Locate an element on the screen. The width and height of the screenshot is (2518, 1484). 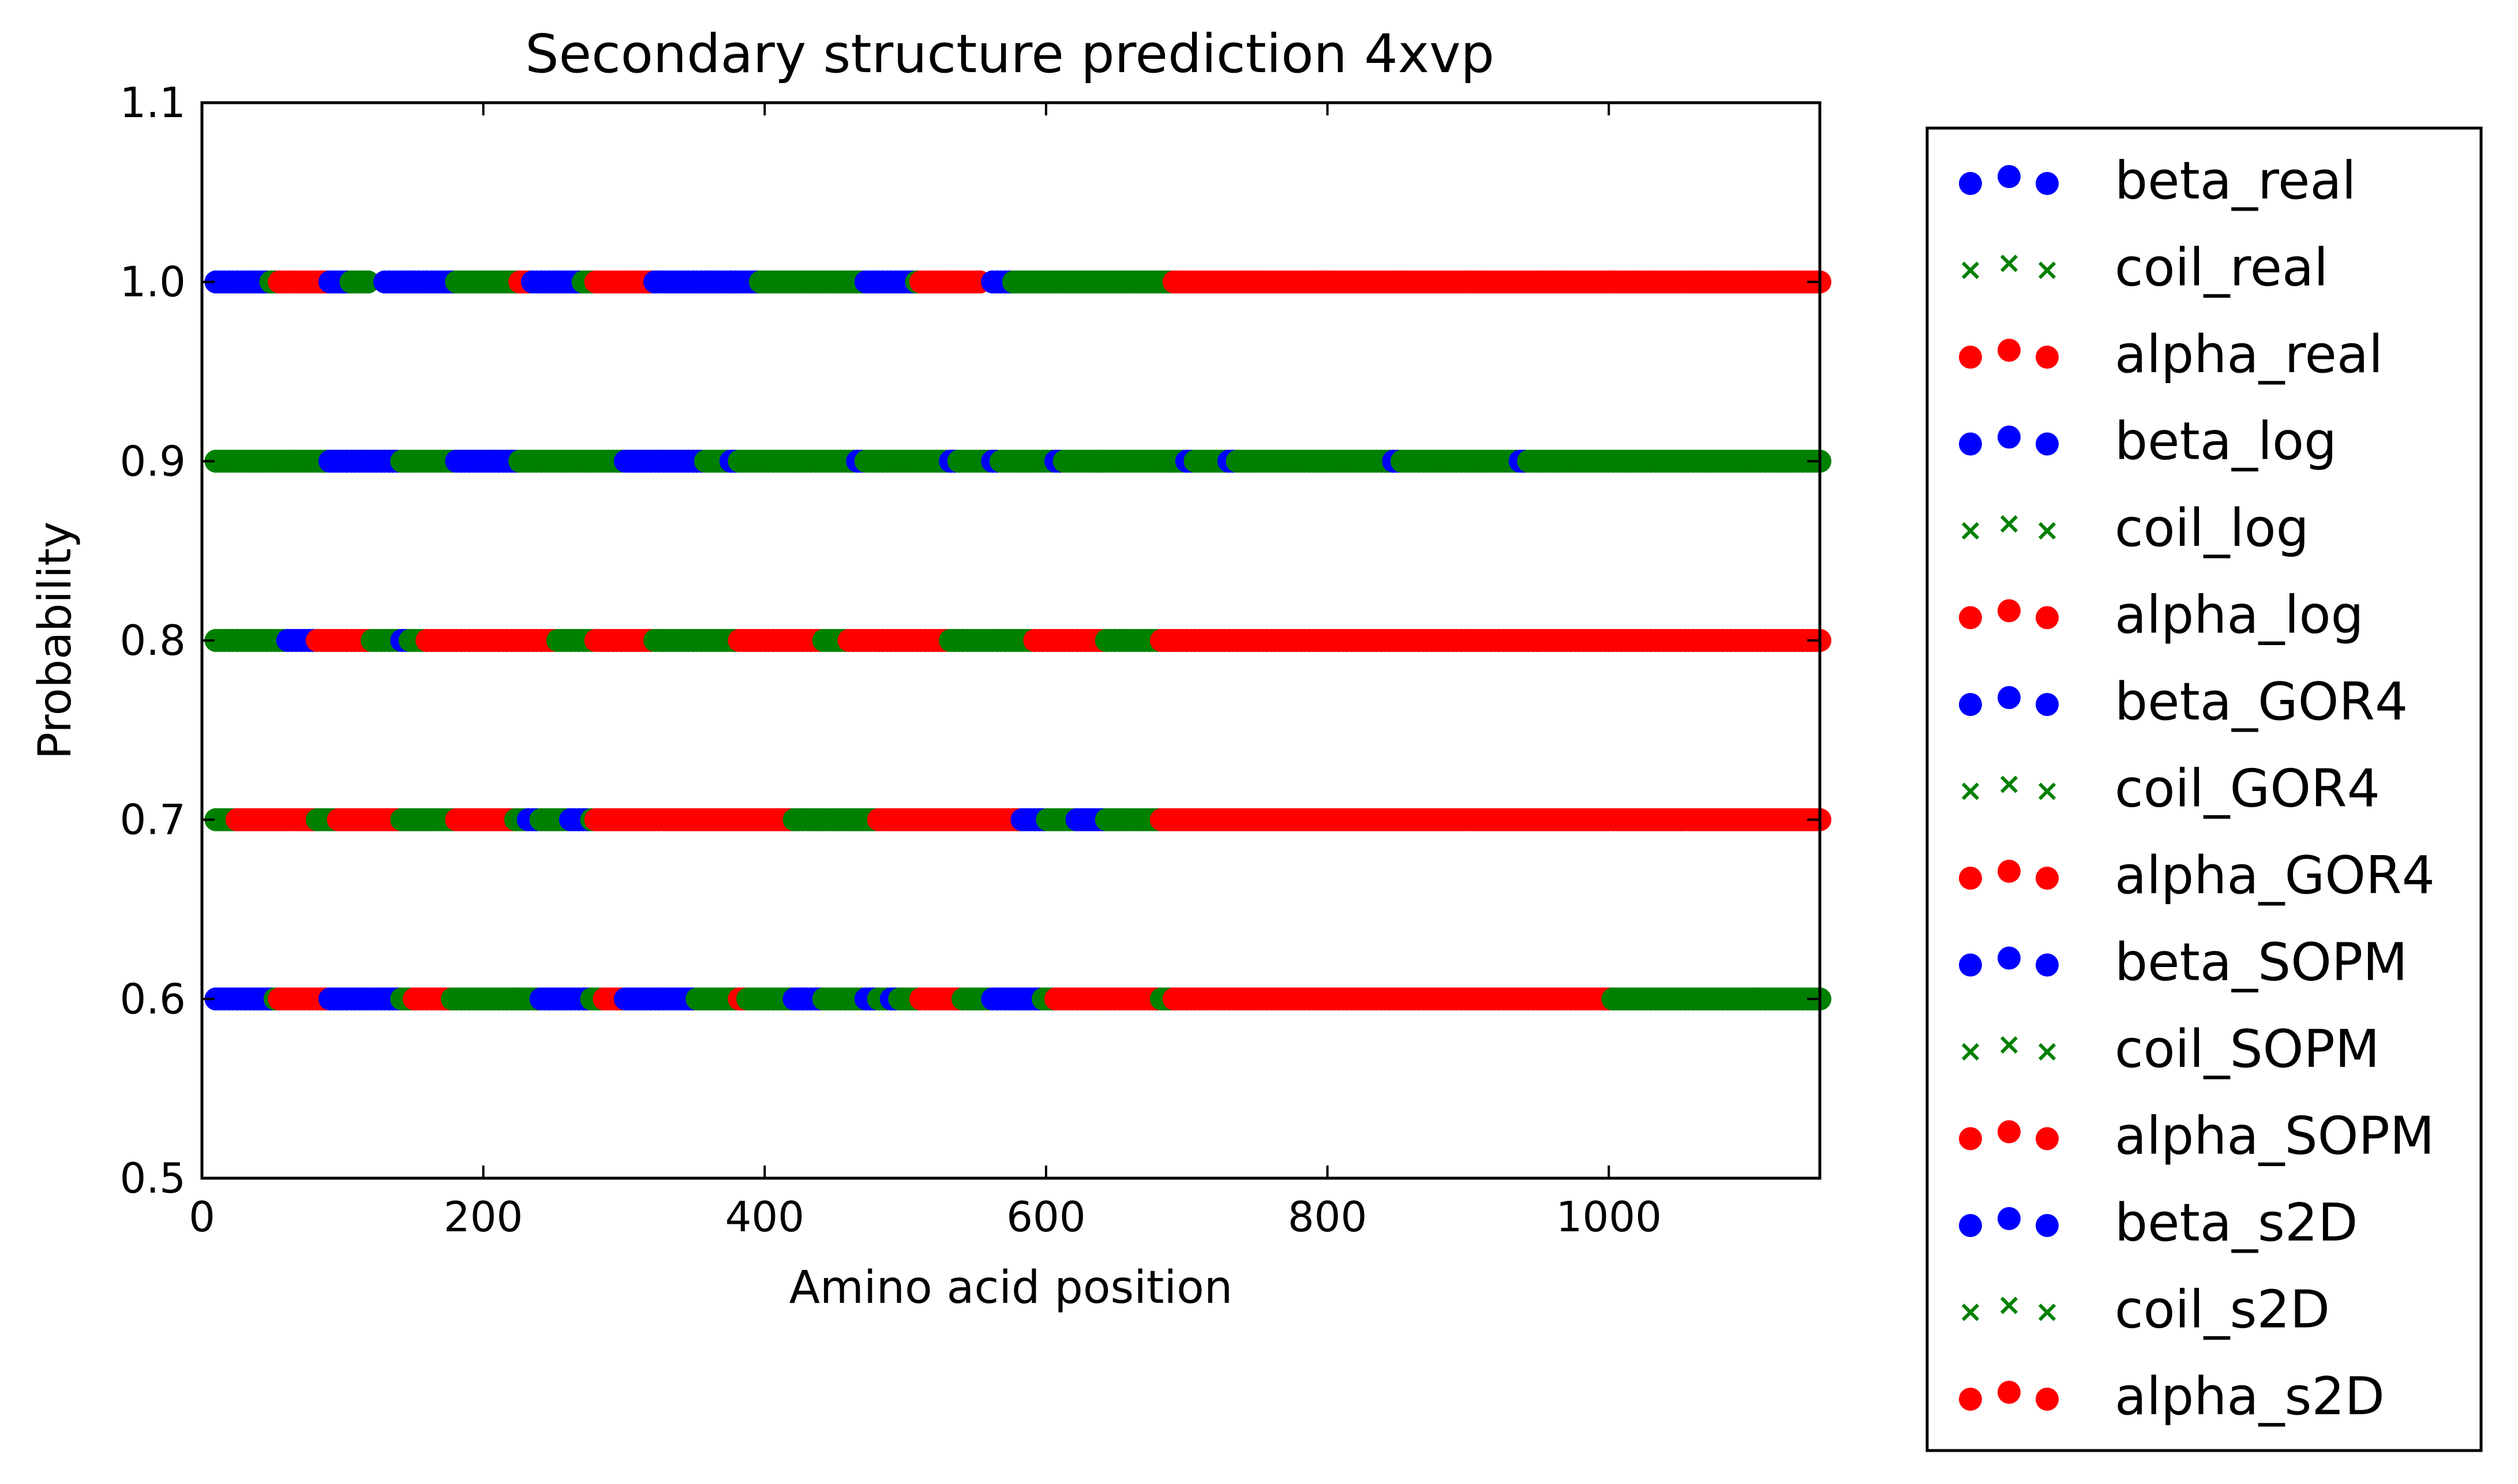
legend-label: alpha_GOR4 is located at coordinates (2275, 875).